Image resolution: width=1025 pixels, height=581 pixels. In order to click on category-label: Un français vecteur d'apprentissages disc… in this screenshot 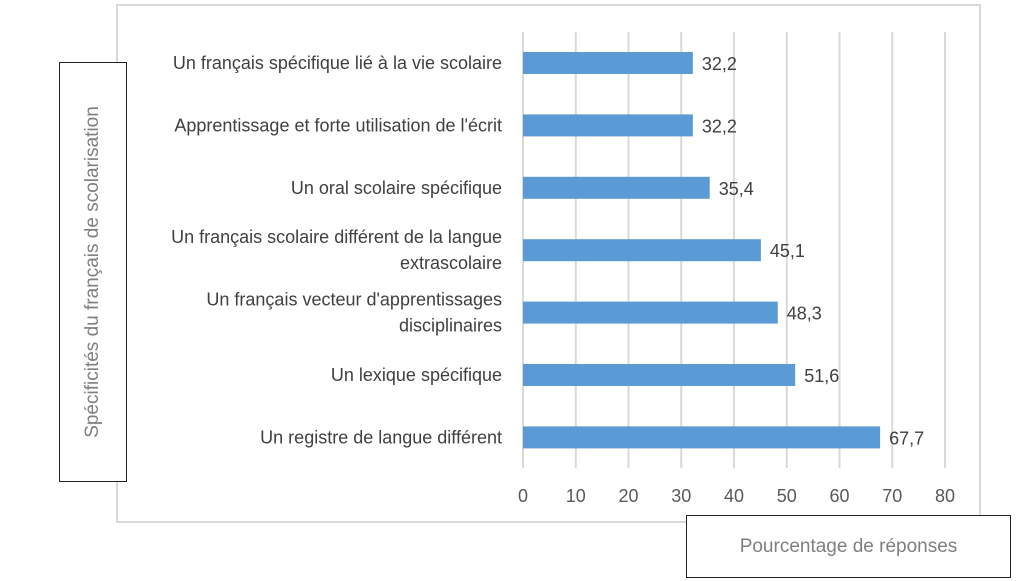, I will do `click(354, 313)`.